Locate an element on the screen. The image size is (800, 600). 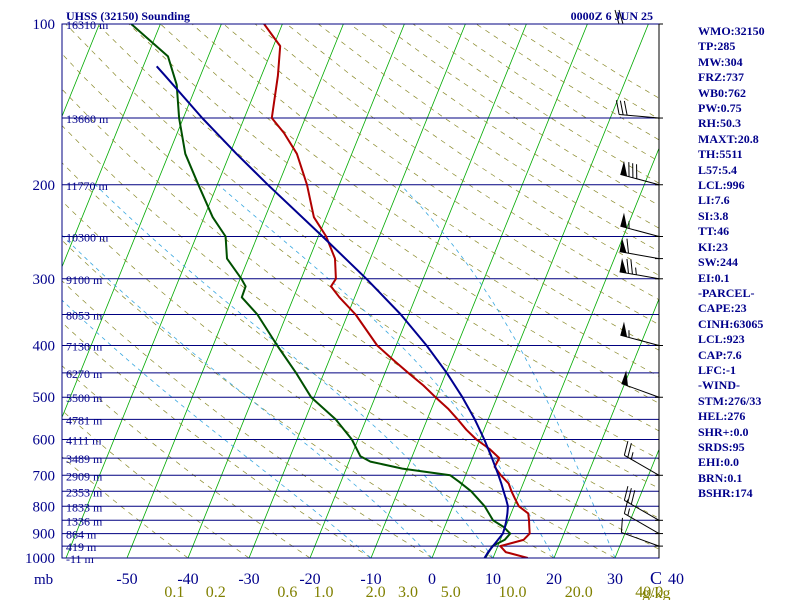
height-label: 13660 m is located at coordinates (87, 119).